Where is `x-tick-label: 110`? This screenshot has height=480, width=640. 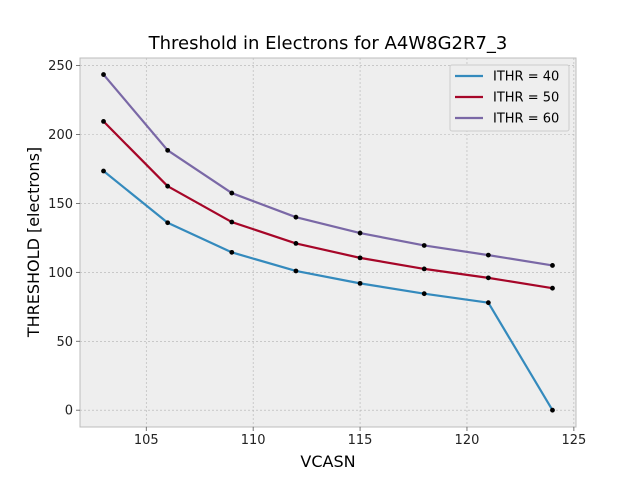
x-tick-label: 110 is located at coordinates (253, 440).